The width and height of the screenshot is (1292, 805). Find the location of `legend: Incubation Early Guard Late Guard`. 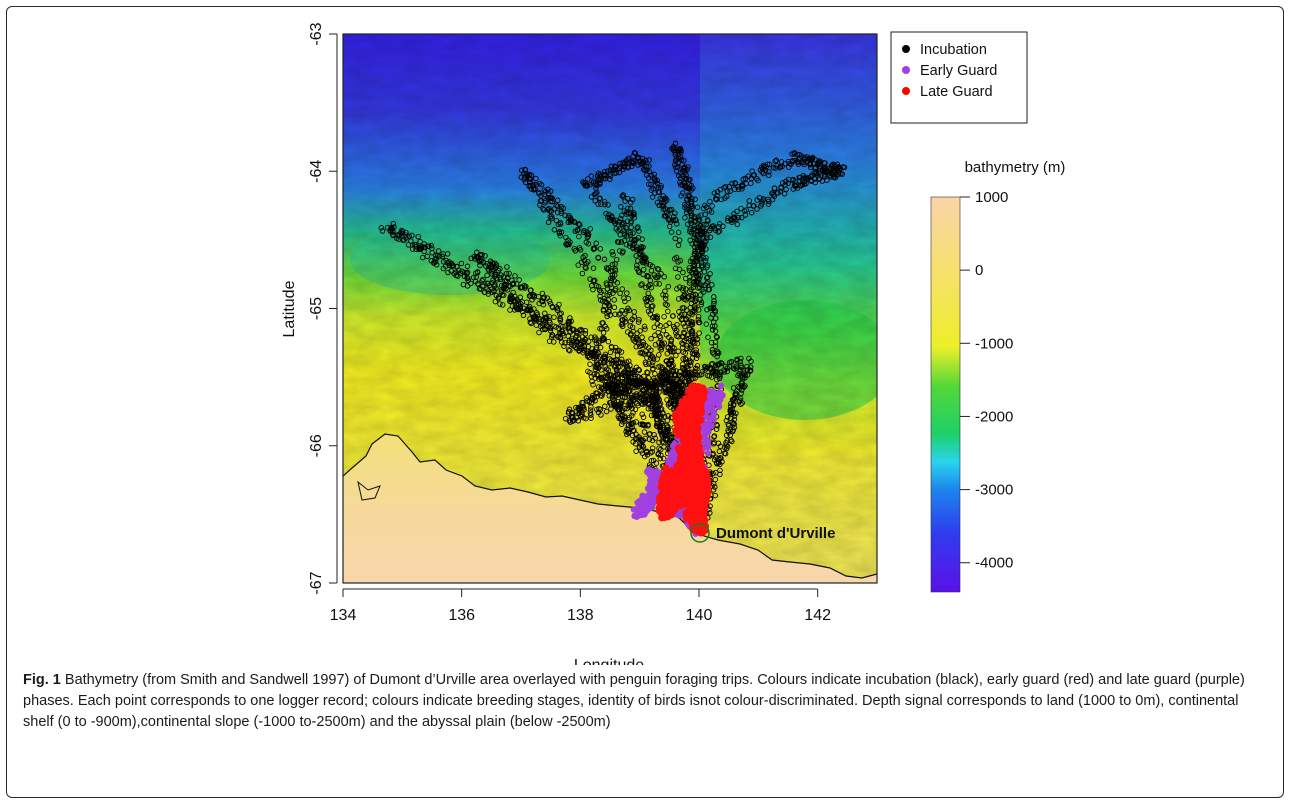

legend: Incubation Early Guard Late Guard is located at coordinates (959, 77).